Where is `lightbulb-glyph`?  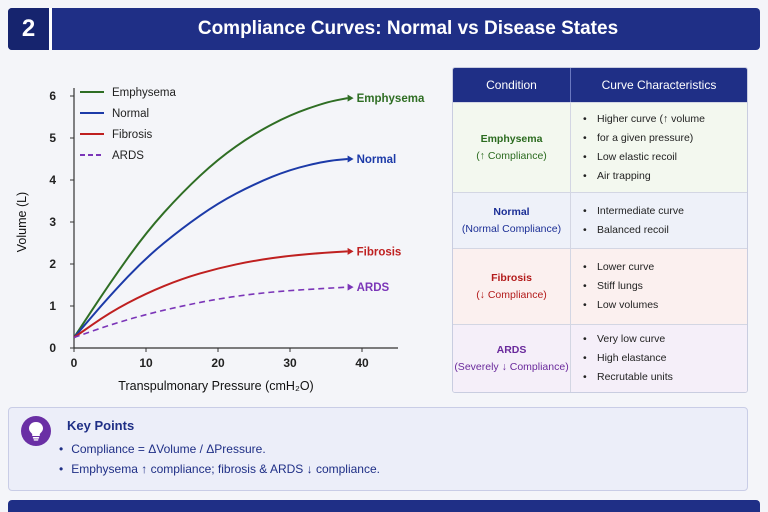 lightbulb-glyph is located at coordinates (36, 431).